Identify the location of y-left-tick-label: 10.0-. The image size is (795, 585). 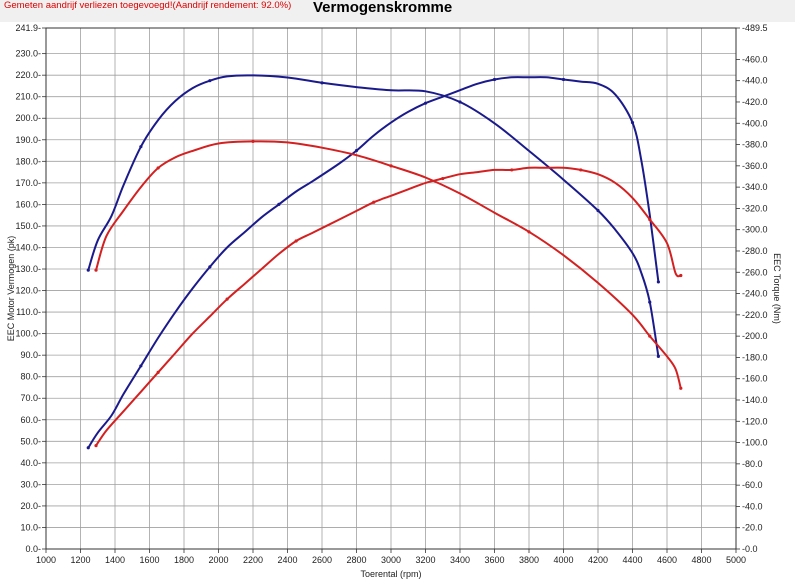
(30, 527).